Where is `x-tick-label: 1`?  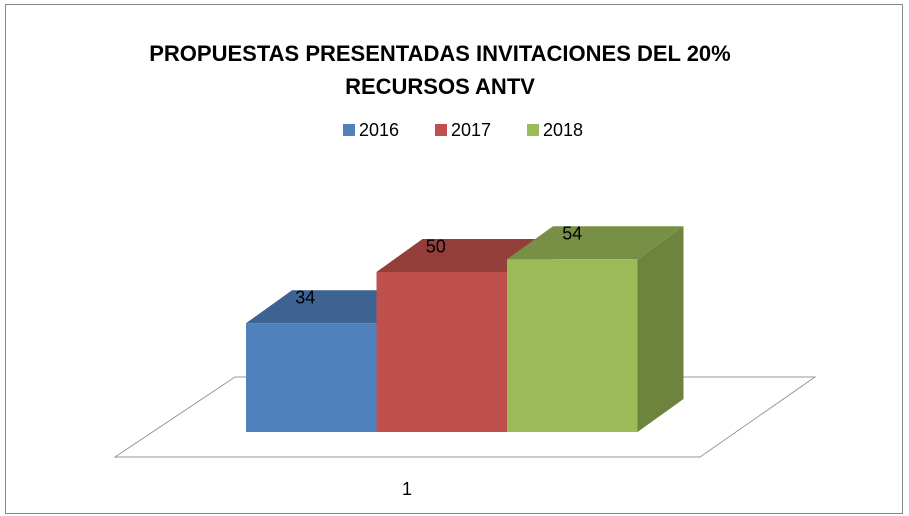
x-tick-label: 1 is located at coordinates (407, 489).